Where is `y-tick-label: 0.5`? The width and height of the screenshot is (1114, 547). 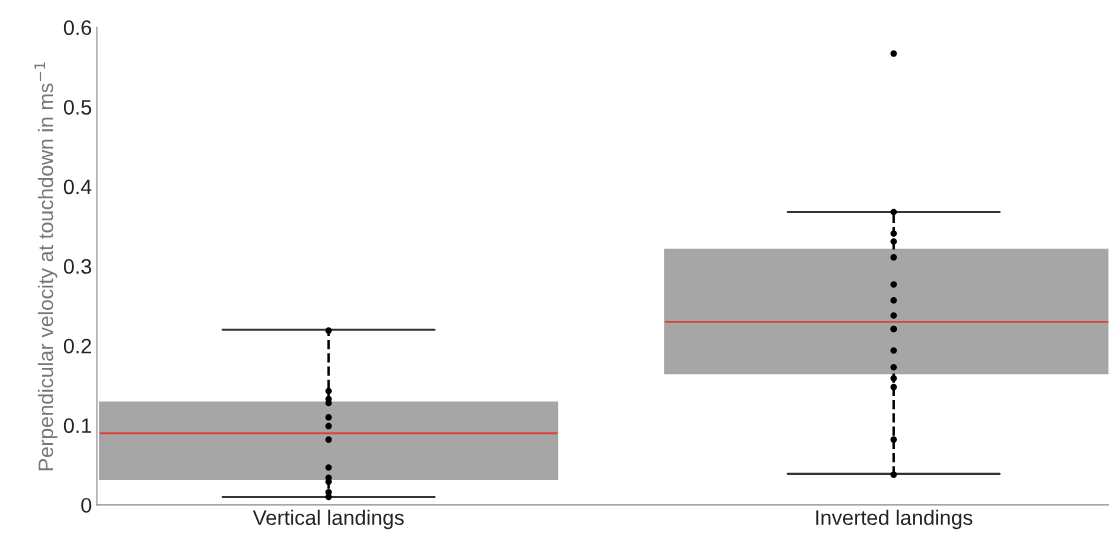 y-tick-label: 0.5 is located at coordinates (77, 107).